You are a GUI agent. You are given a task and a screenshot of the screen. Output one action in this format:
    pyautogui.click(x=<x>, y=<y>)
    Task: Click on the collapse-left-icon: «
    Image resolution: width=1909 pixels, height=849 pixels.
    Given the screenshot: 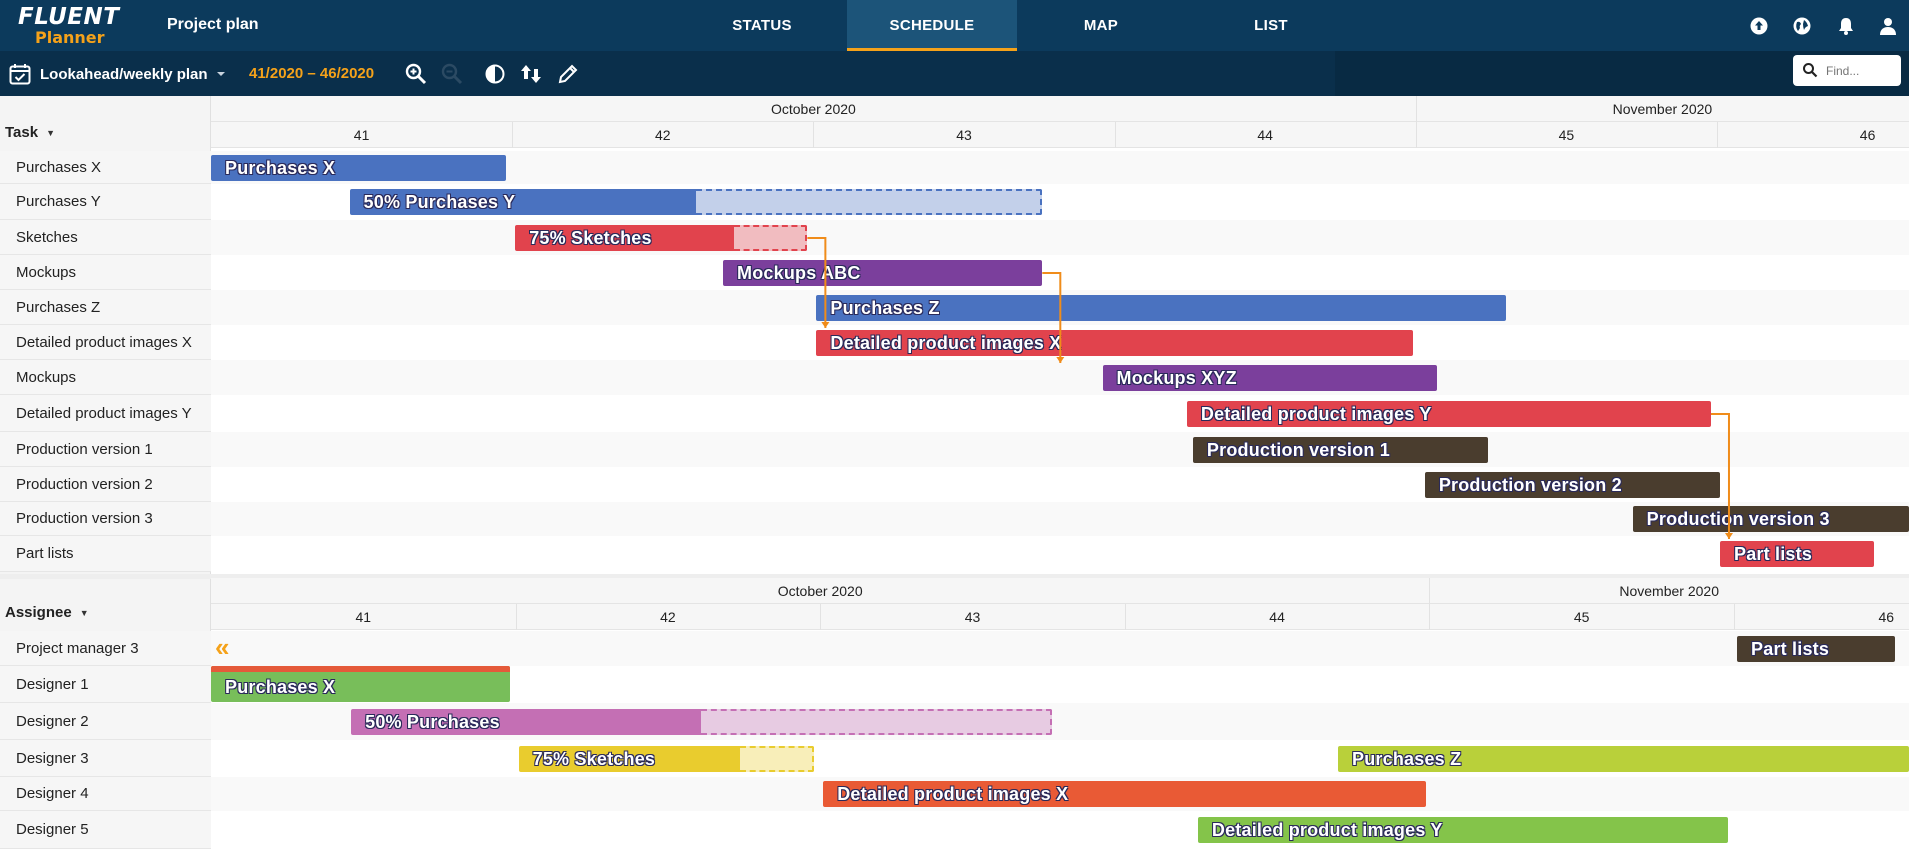 What is the action you would take?
    pyautogui.click(x=222, y=647)
    